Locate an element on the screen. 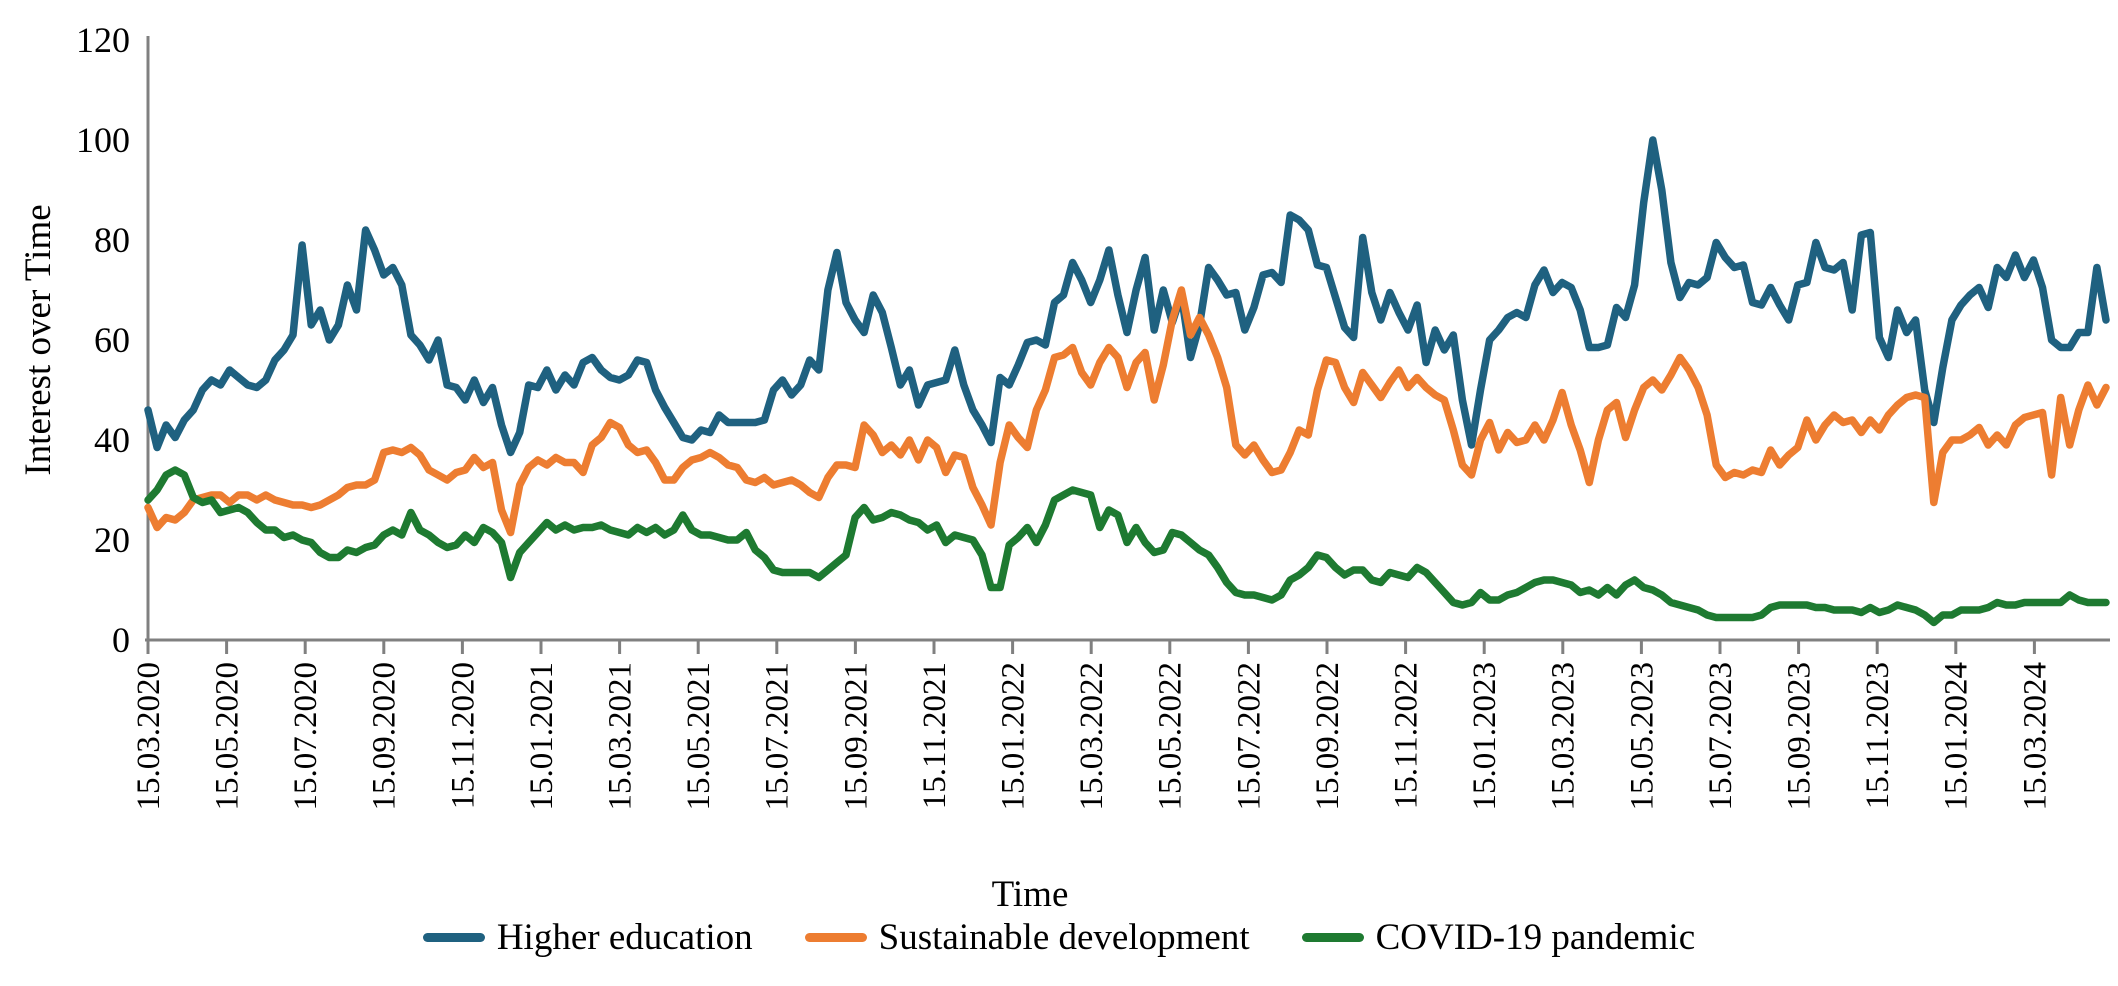 Image resolution: width=2118 pixels, height=986 pixels. y-tick-label: 100 is located at coordinates (103, 140).